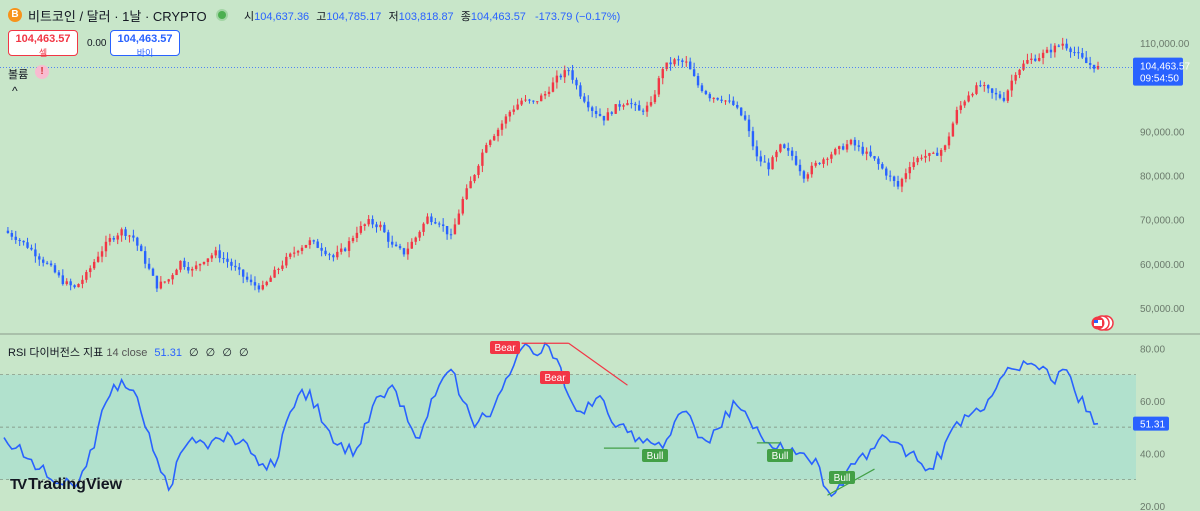 Image resolution: width=1200 pixels, height=511 pixels. What do you see at coordinates (15, 91) in the screenshot?
I see `chevron-up-icon: ^` at bounding box center [15, 91].